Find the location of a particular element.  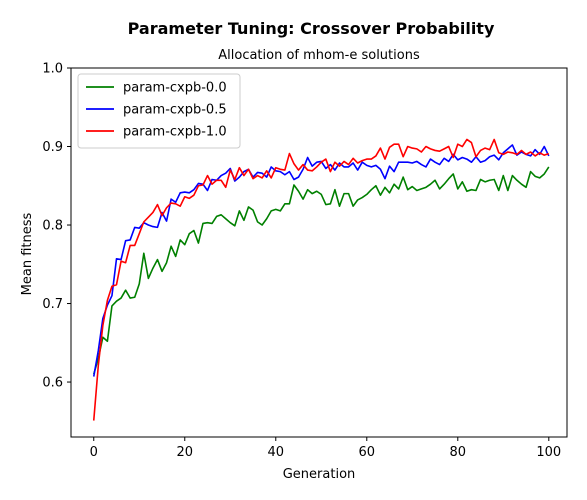

legend-label-1: param-cxpb-0.5 is located at coordinates (175, 110).